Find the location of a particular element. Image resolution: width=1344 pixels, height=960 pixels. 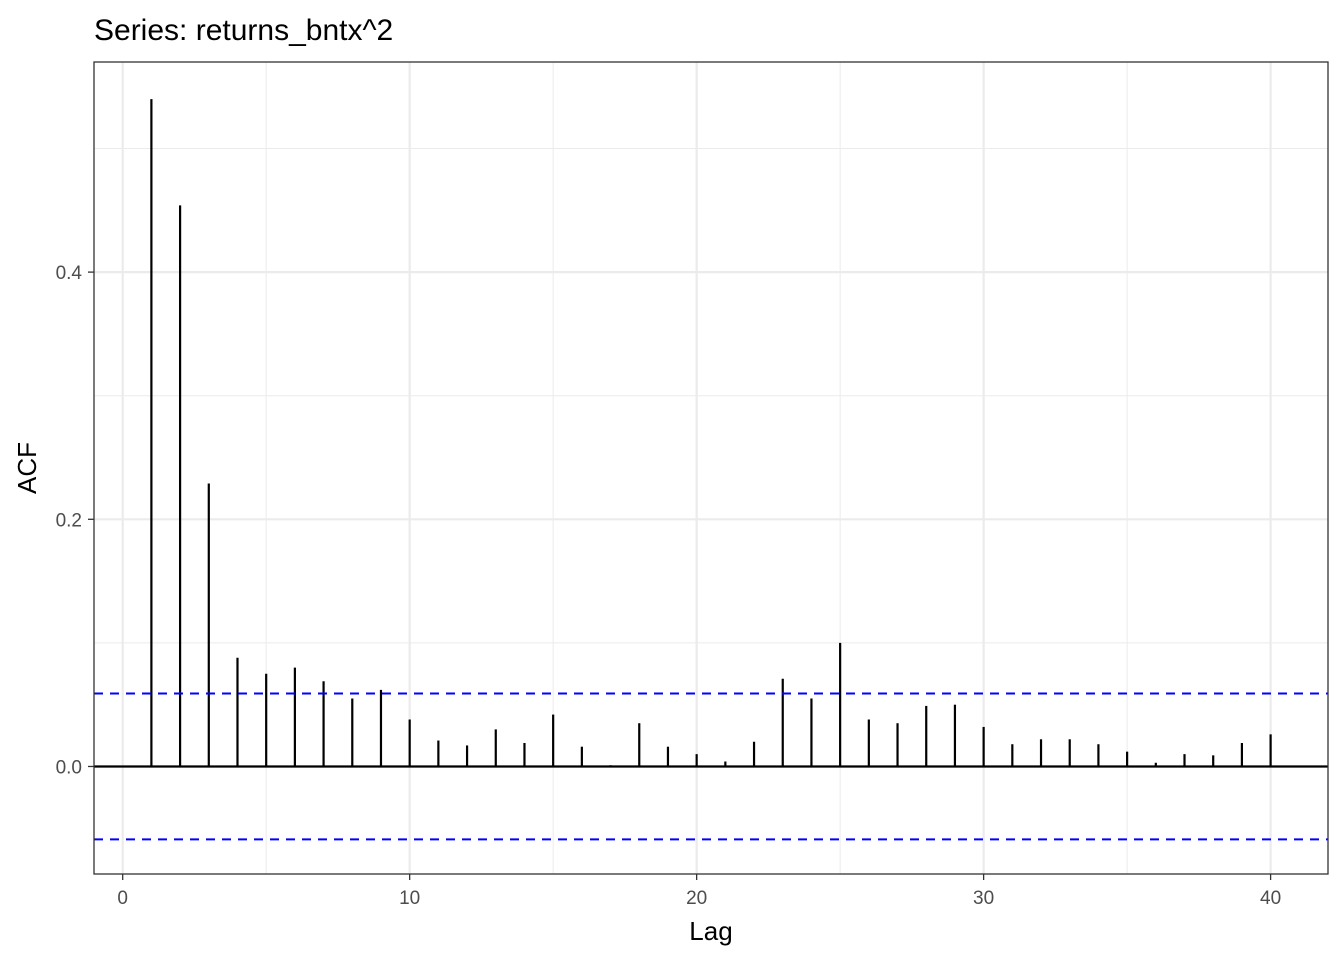

x-tick-label: 30 is located at coordinates (983, 898).